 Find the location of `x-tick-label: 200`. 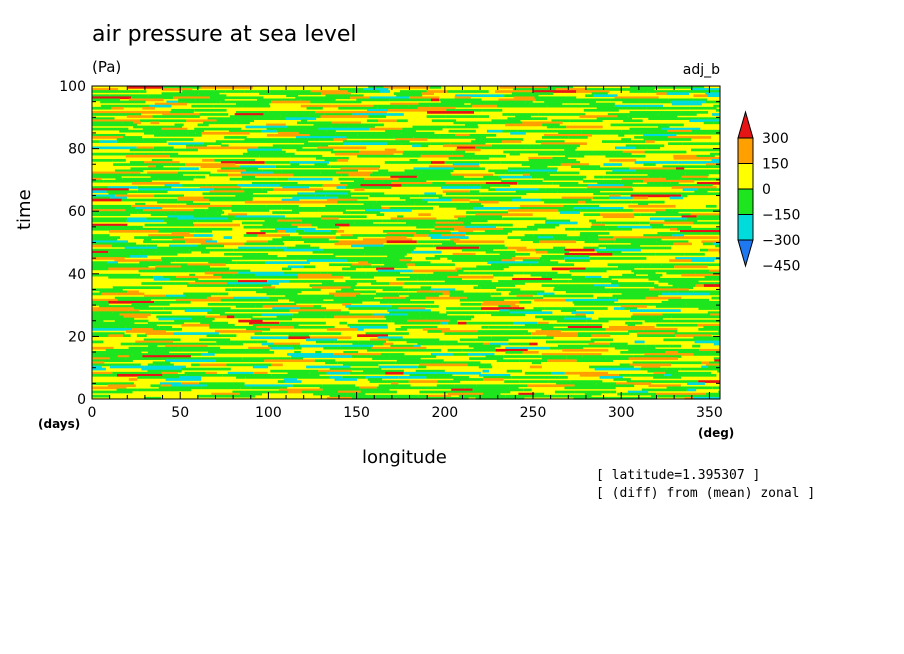

x-tick-label: 200 is located at coordinates (444, 413).